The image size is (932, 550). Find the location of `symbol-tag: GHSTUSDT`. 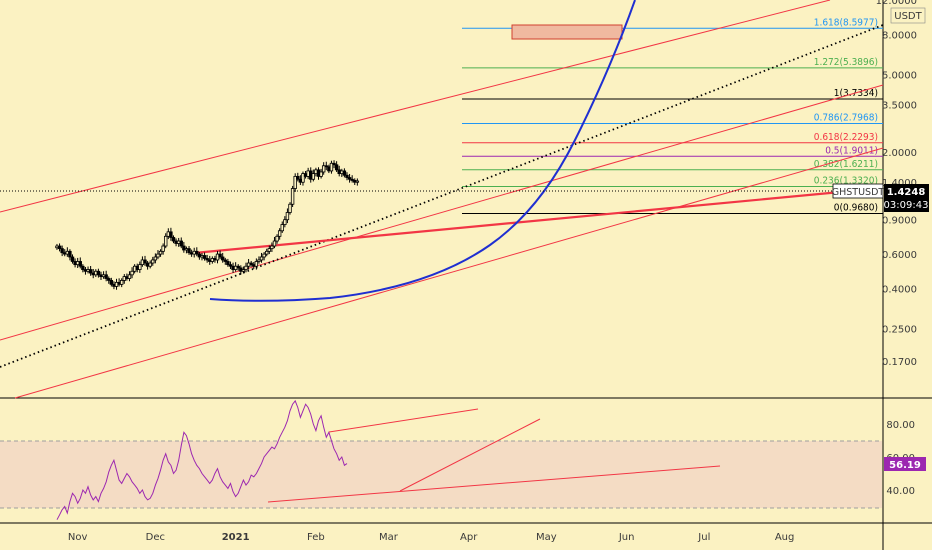

symbol-tag: GHSTUSDT is located at coordinates (858, 192).